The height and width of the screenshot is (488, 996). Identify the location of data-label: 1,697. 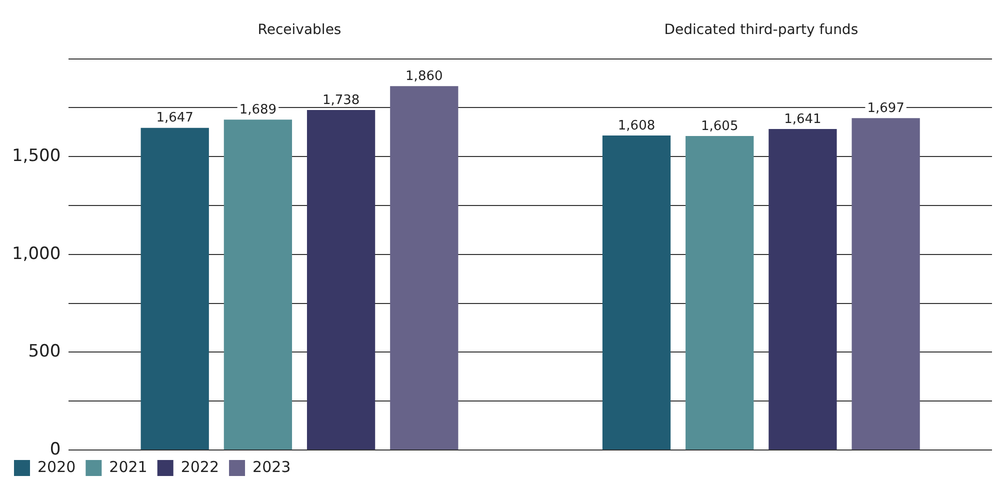
(885, 108).